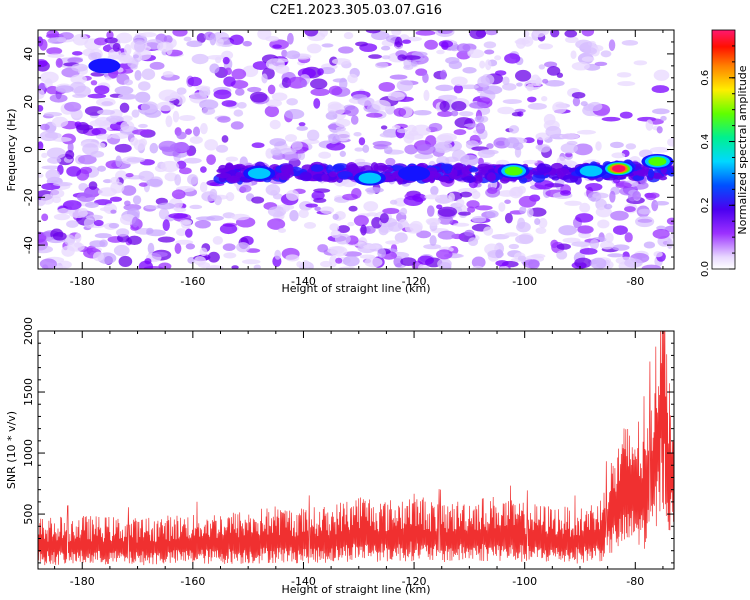  I want to click on spectrogram-xtick-label: -100, so click(524, 281).